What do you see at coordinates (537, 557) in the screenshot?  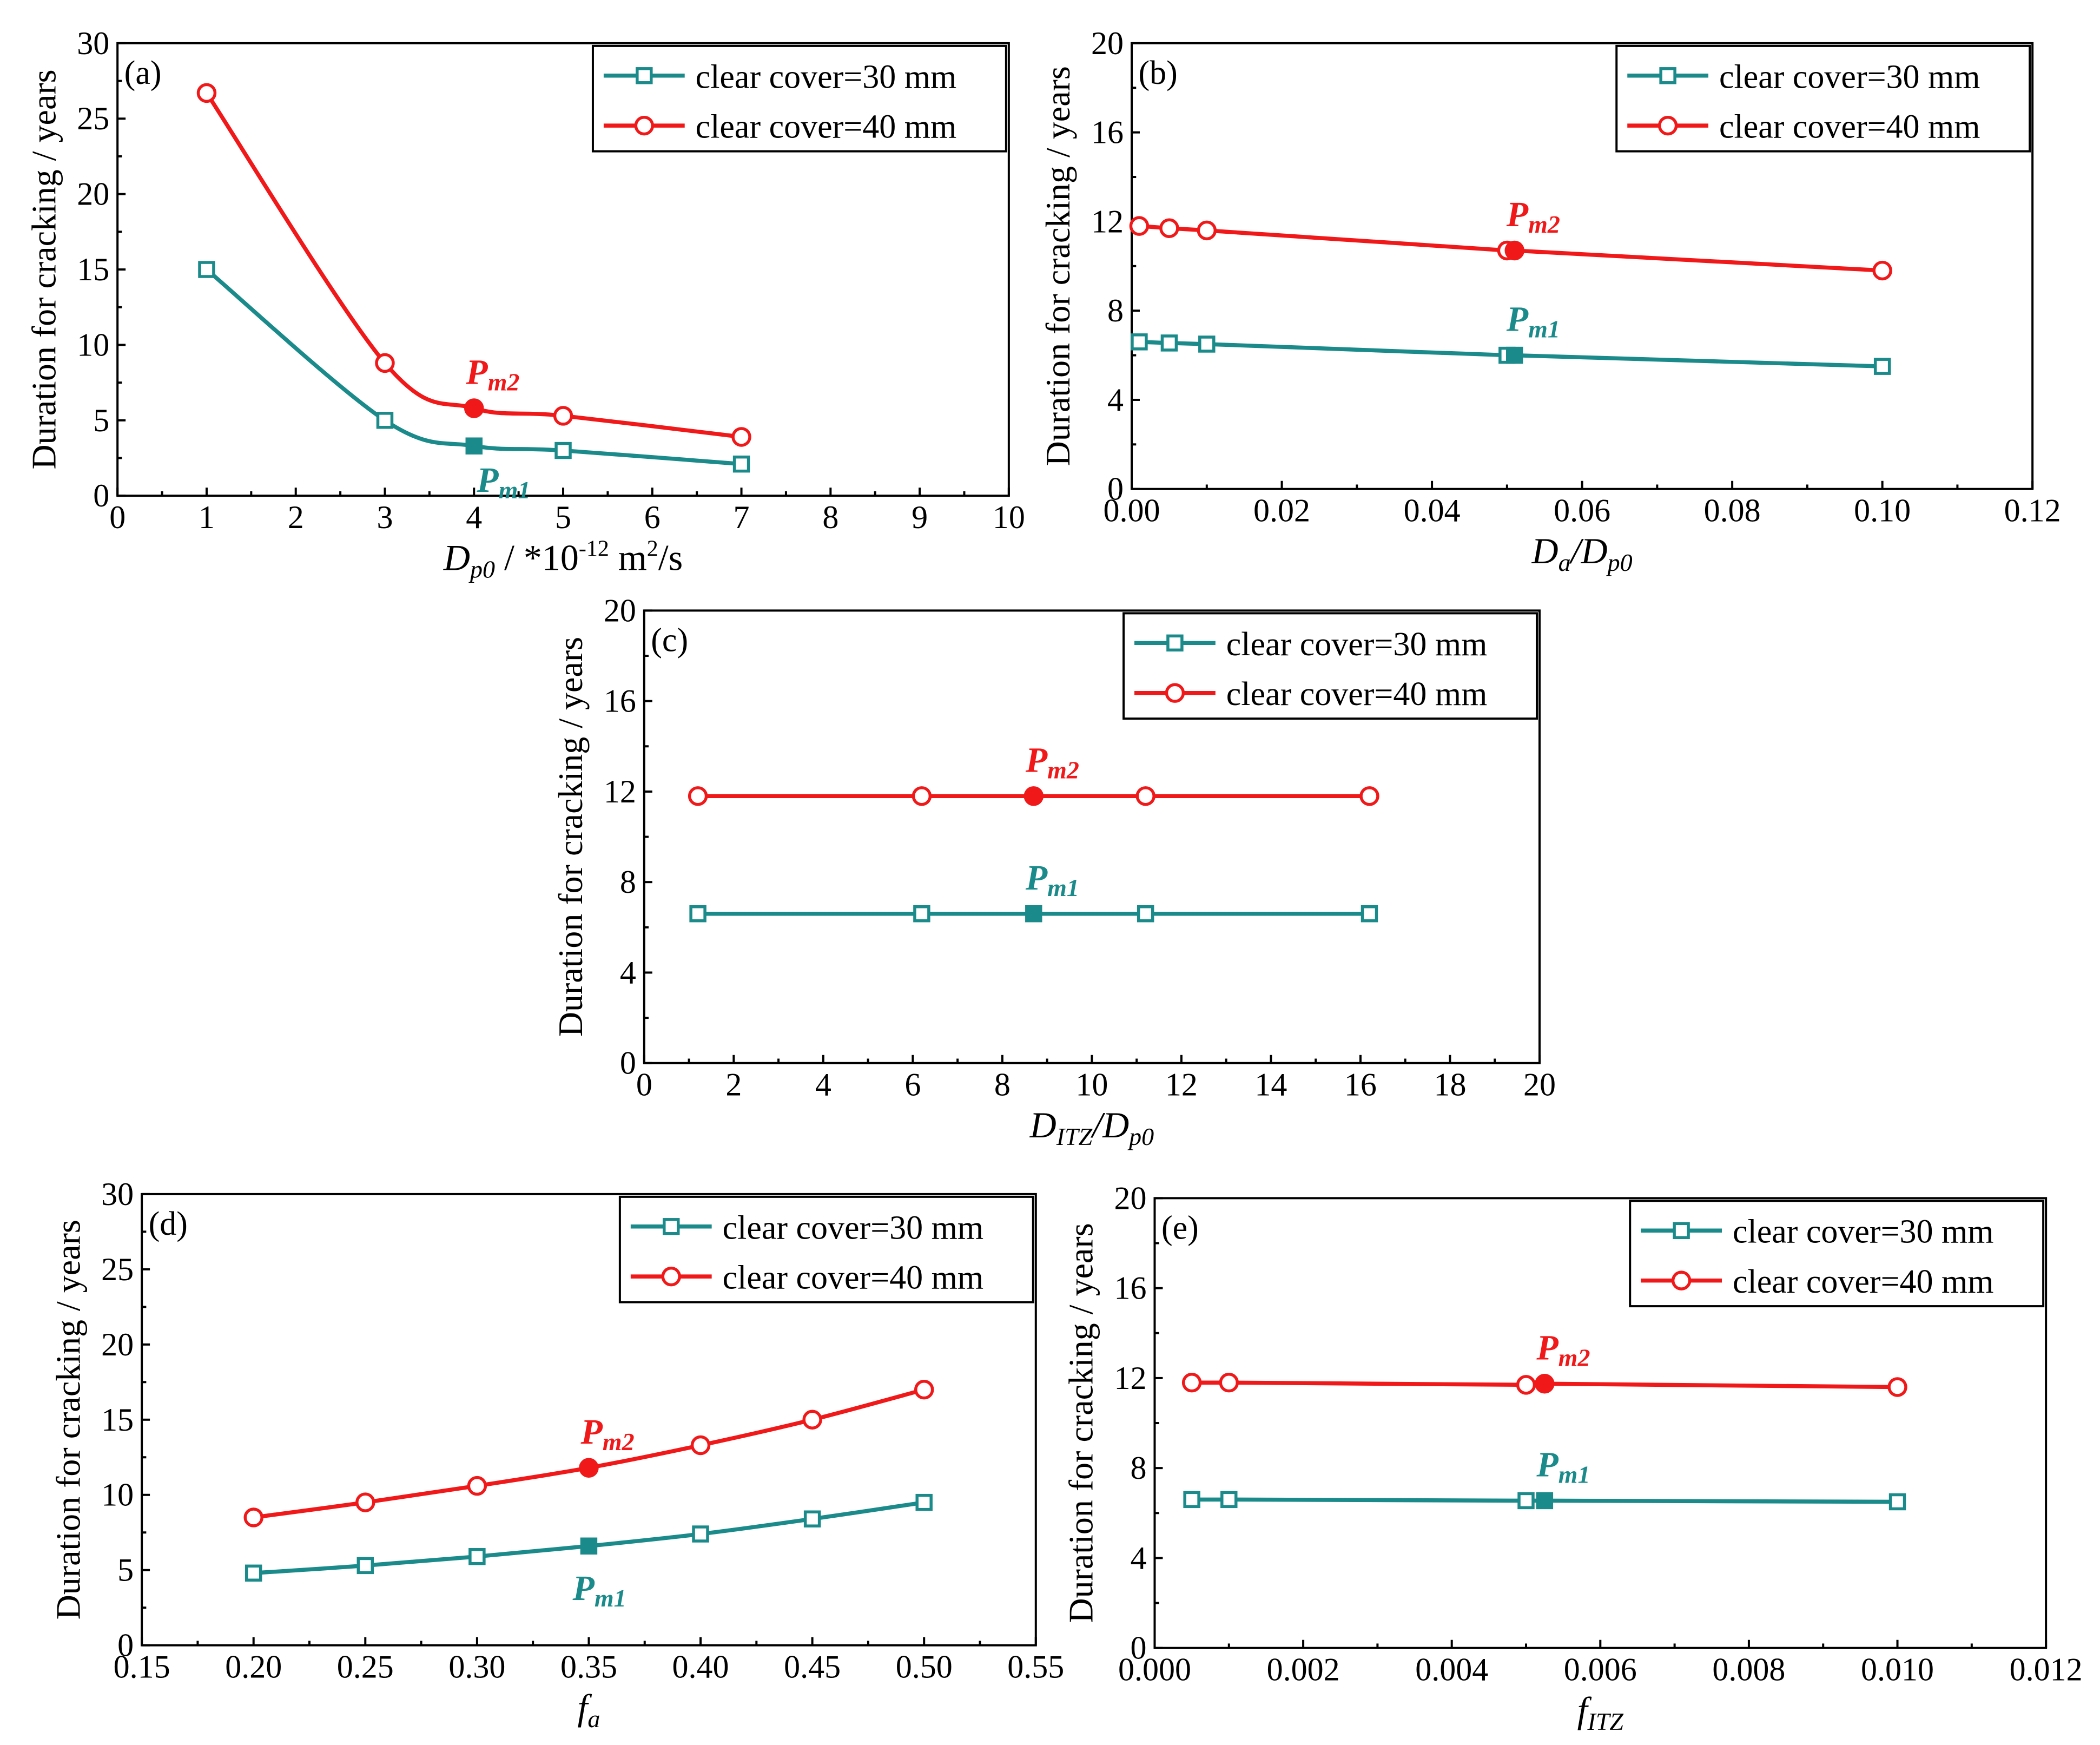 I see `x-label-text: / *10` at bounding box center [537, 557].